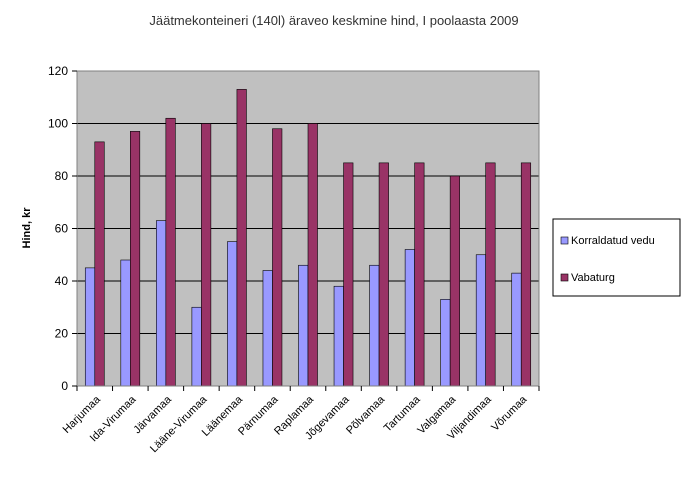 The image size is (682, 480). Describe the element at coordinates (196, 346) in the screenshot. I see `bar-korraldatud-vedu-laane-virumaa` at that location.